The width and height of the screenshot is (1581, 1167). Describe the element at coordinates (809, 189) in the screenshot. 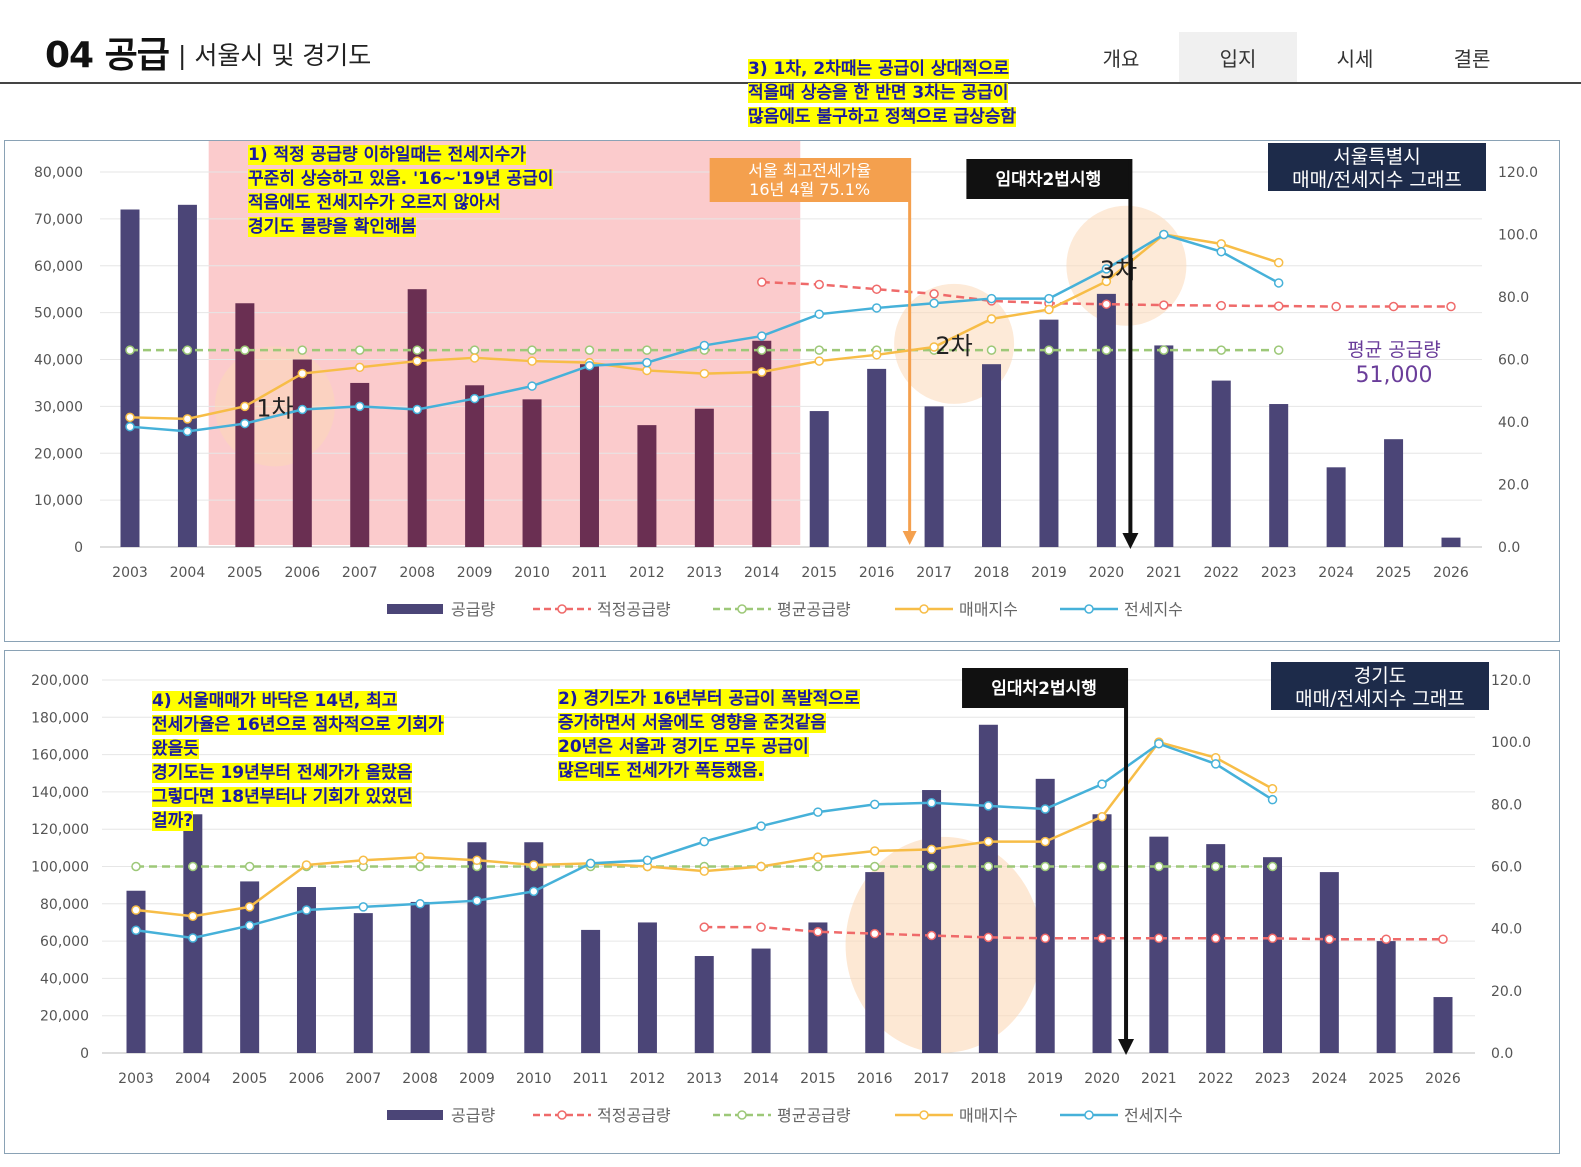

I see `orange-callout-text: 16년 4월 75.1%` at that location.